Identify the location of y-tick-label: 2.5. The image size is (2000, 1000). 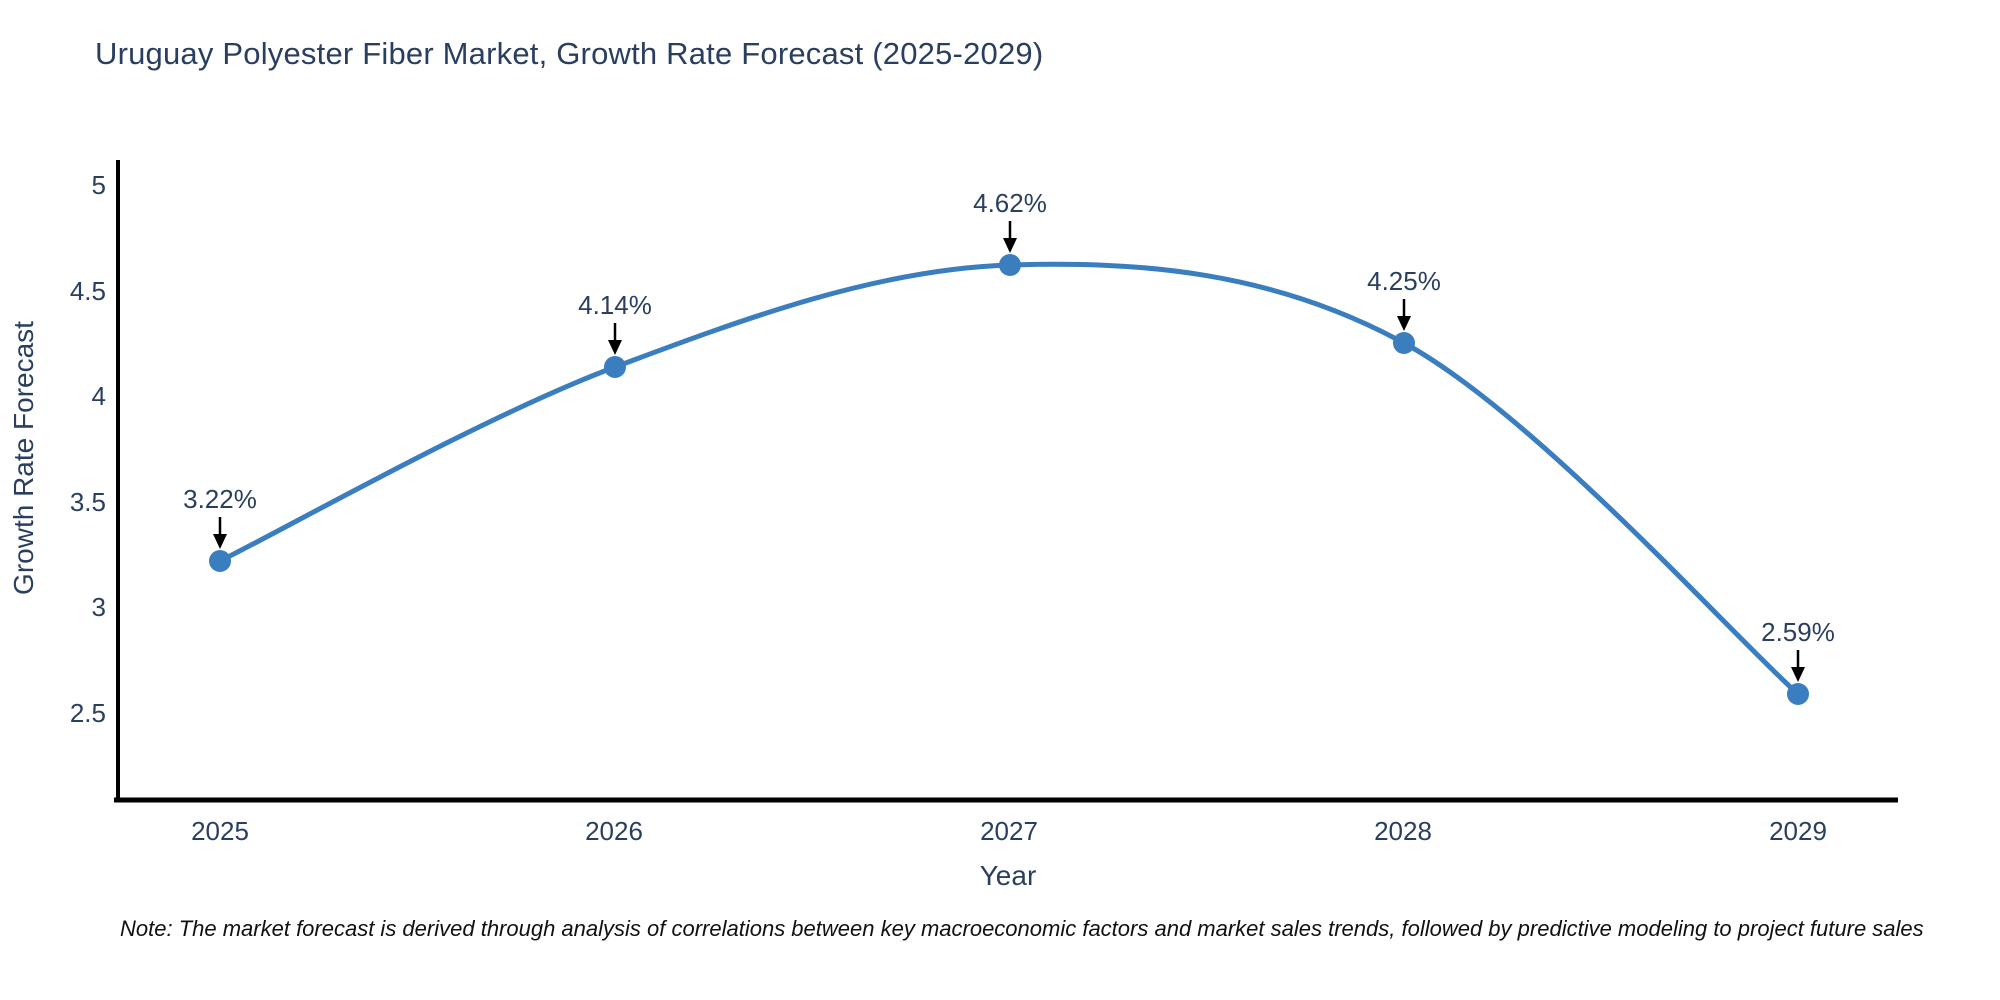
(88, 713).